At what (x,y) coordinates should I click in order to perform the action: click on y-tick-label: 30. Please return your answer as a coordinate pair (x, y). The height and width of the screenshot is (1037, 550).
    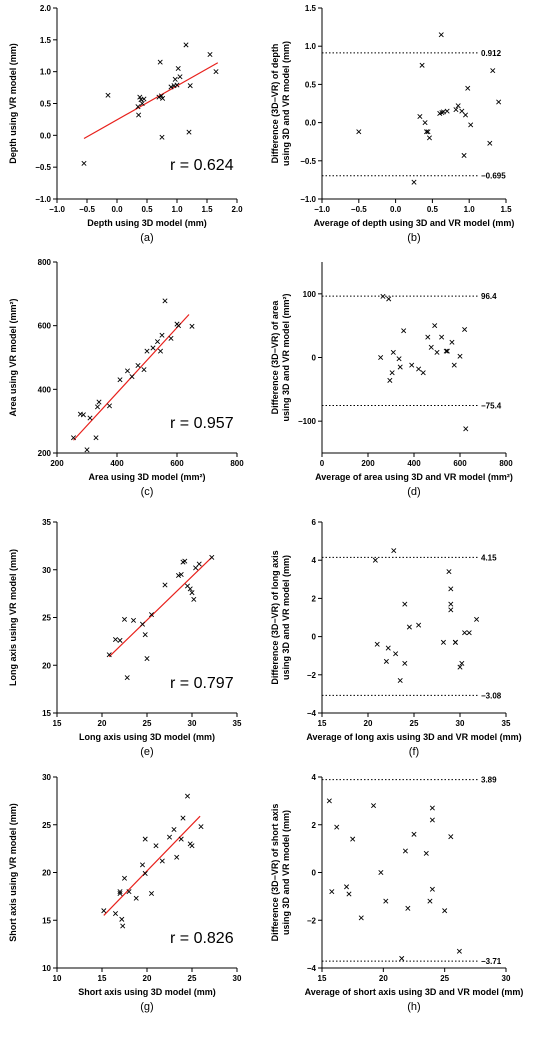
    Looking at the image, I should click on (46, 777).